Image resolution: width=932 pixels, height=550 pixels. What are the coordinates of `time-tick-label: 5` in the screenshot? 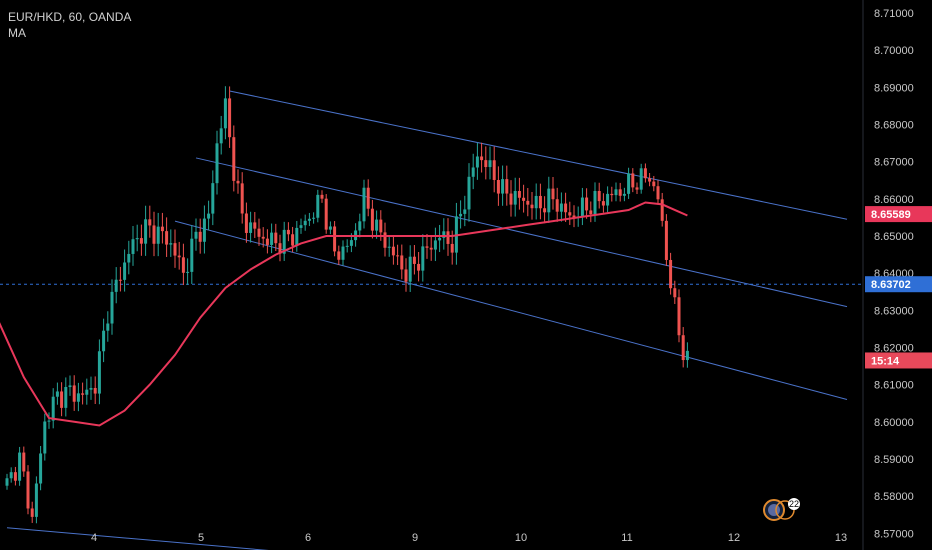 It's located at (201, 538).